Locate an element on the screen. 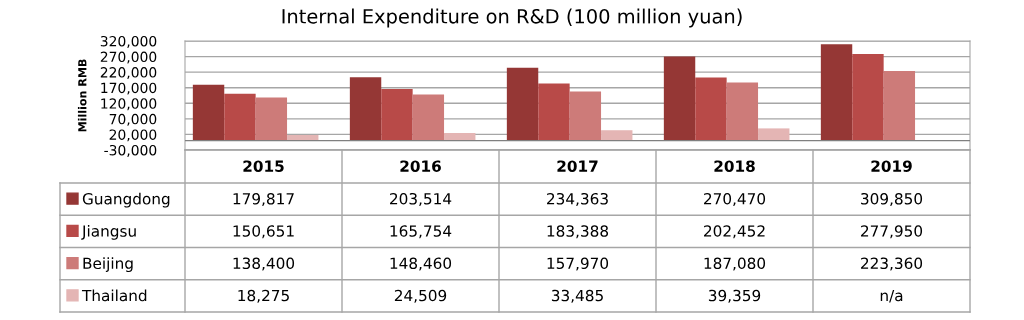 Image resolution: width=1024 pixels, height=320 pixels. data-label: 309,850 is located at coordinates (892, 200).